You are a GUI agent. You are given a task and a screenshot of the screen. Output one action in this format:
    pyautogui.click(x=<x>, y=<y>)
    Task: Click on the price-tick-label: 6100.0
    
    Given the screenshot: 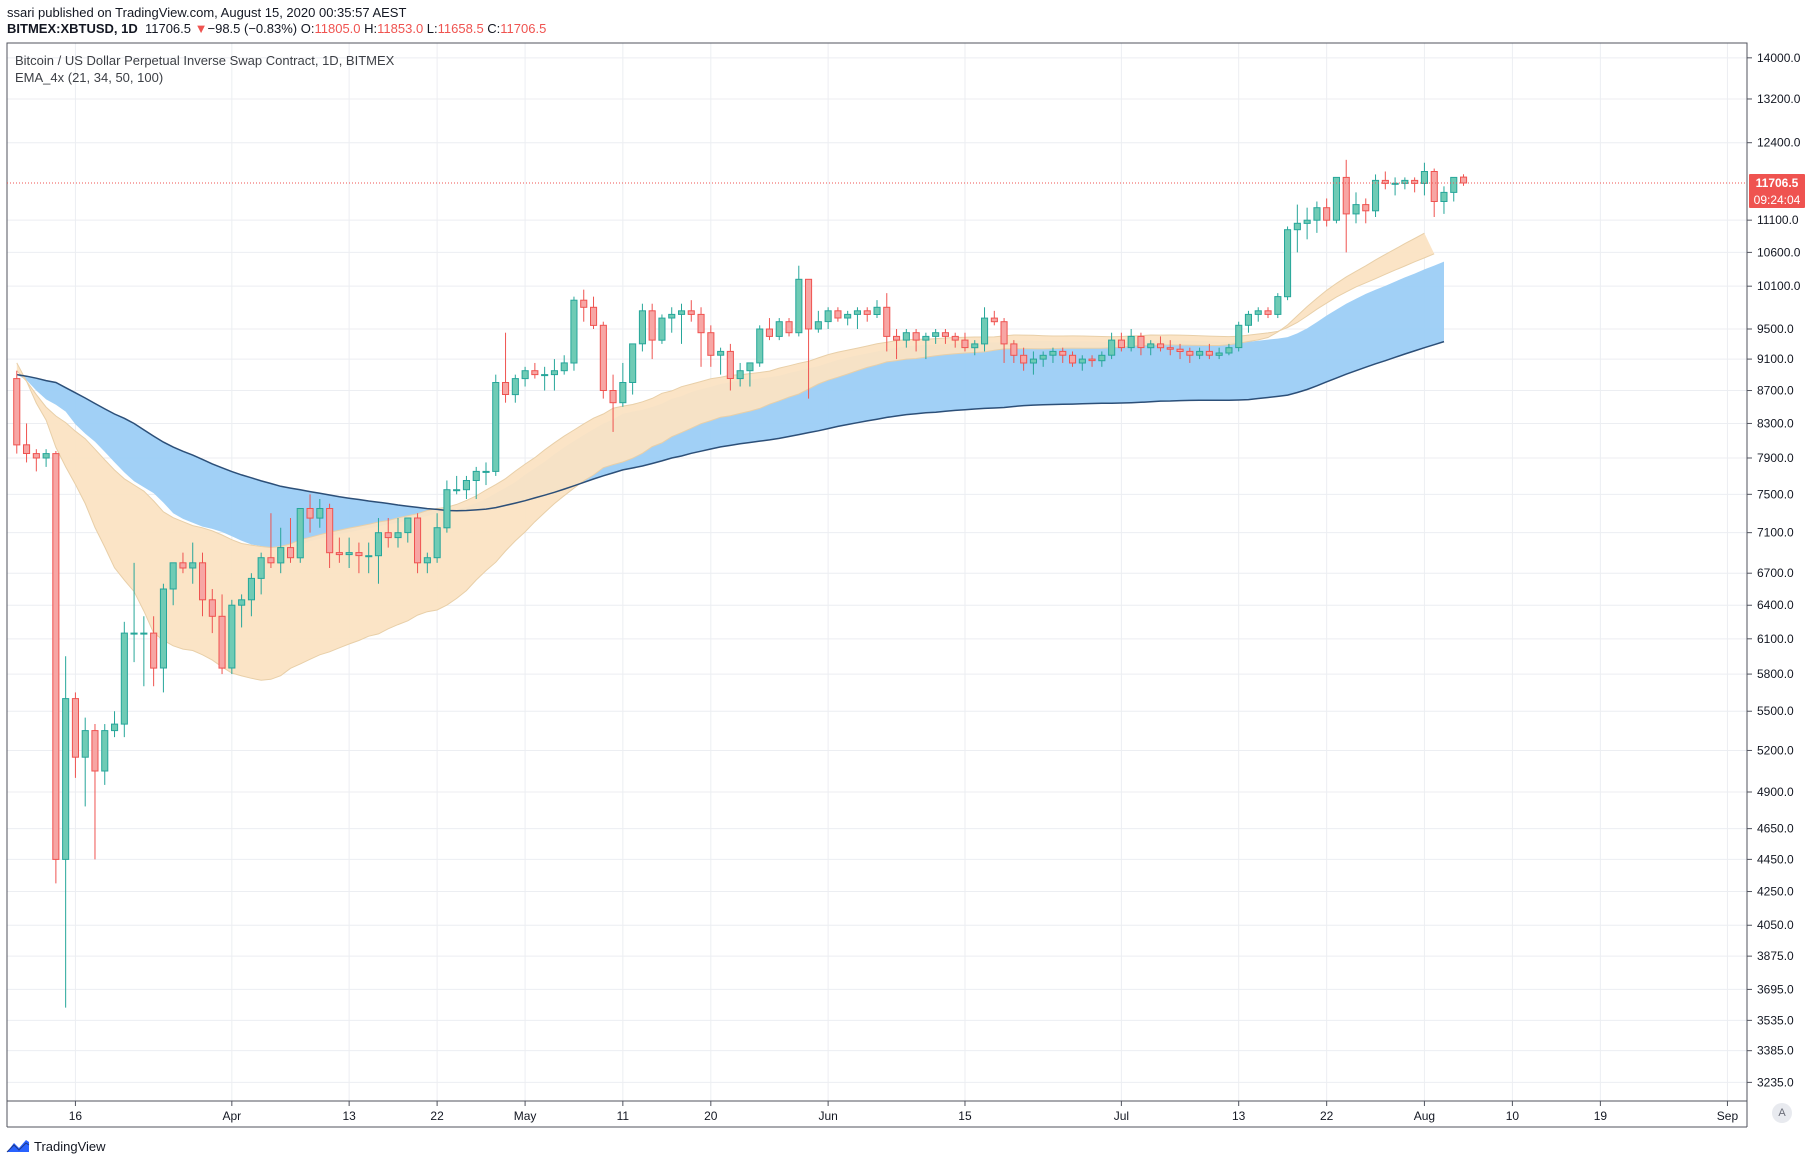 What is the action you would take?
    pyautogui.click(x=1775, y=639)
    